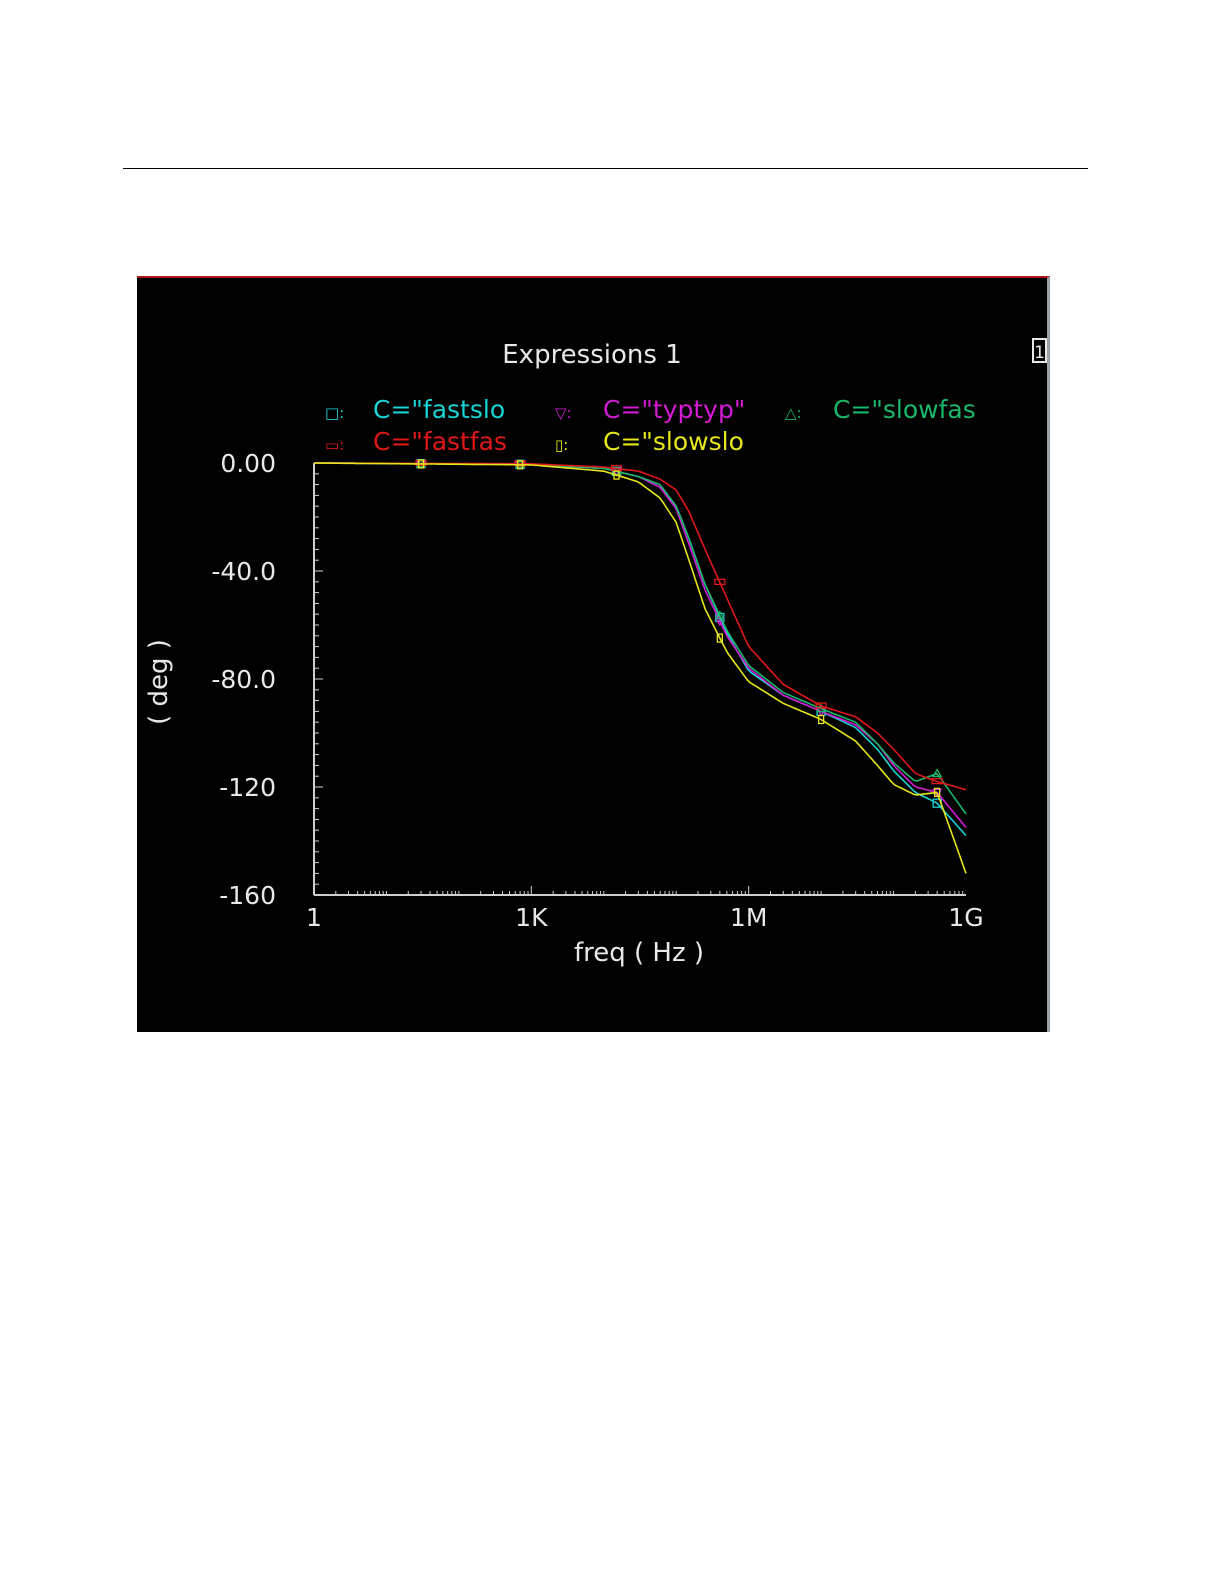 The image size is (1224, 1584). I want to click on legend-entry: ▽: C="typtyp", so click(650, 409).